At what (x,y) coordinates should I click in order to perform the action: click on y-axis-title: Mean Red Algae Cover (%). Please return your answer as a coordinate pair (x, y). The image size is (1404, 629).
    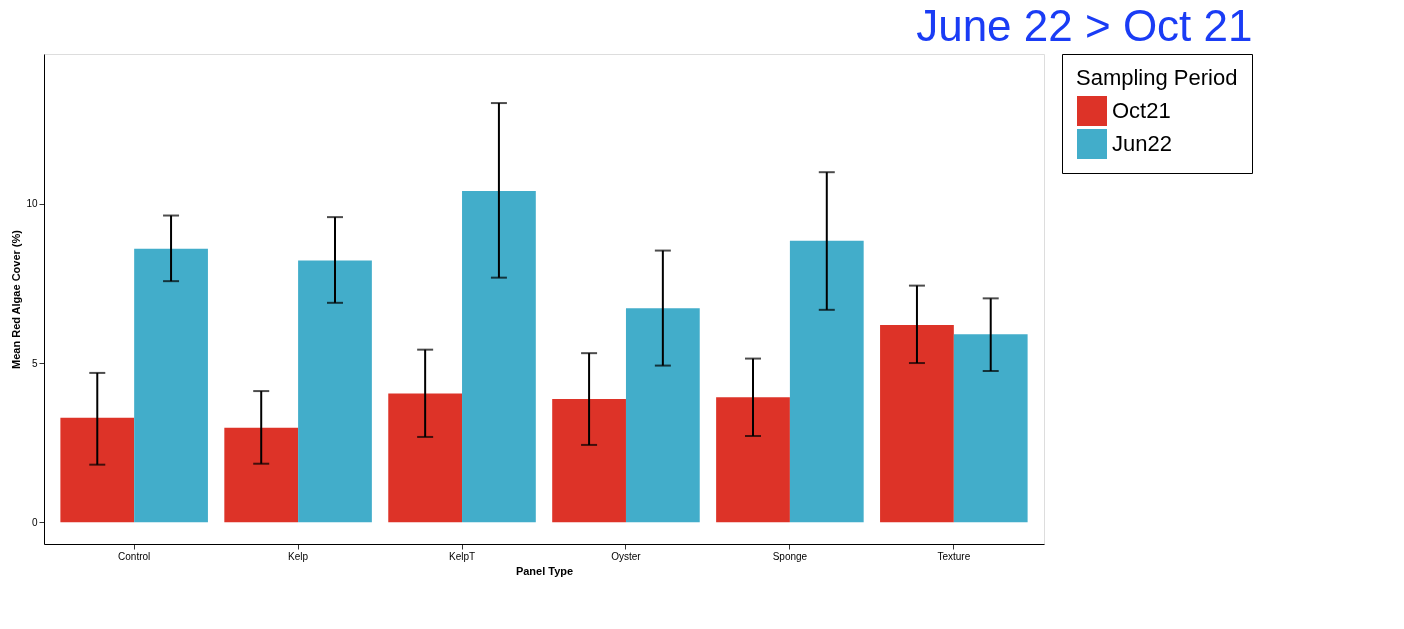
    Looking at the image, I should click on (16, 299).